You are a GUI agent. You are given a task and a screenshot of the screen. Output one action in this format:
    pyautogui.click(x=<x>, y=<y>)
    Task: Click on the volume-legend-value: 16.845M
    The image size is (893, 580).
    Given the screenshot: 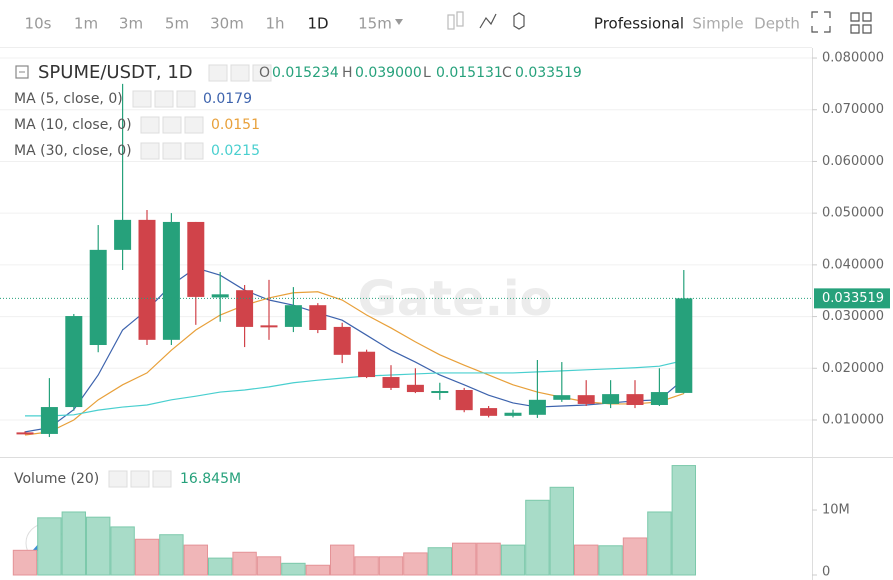 What is the action you would take?
    pyautogui.click(x=210, y=479)
    